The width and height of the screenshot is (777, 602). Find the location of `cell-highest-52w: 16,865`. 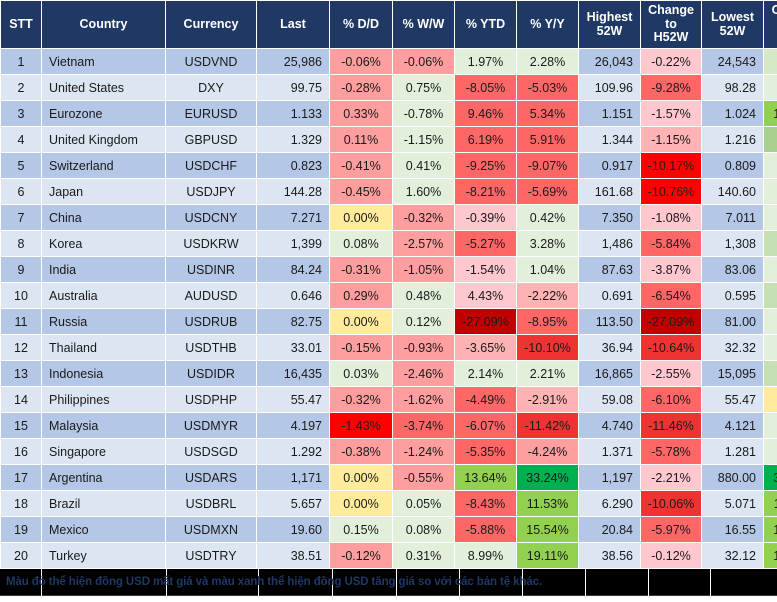

cell-highest-52w: 16,865 is located at coordinates (609, 373).